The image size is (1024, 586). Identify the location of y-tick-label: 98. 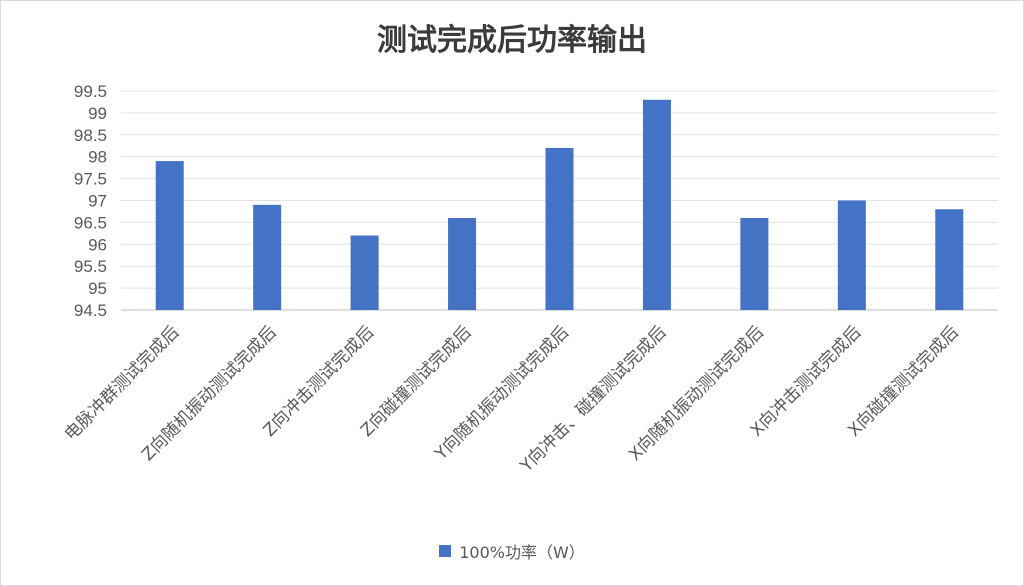
(97, 157).